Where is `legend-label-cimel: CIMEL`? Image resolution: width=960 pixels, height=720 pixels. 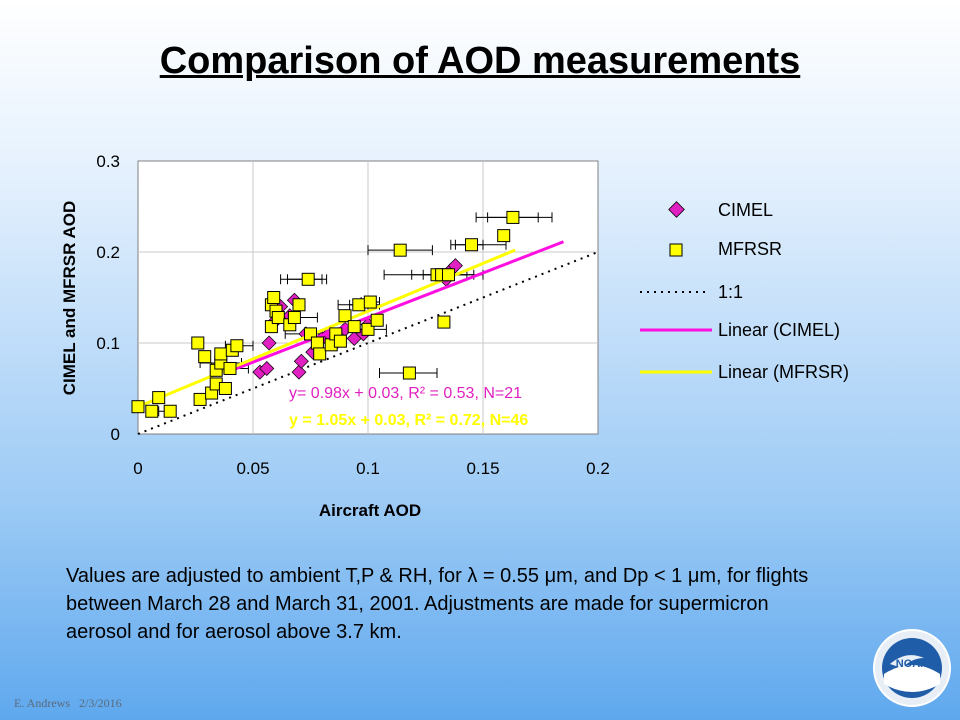
legend-label-cimel: CIMEL is located at coordinates (745, 210).